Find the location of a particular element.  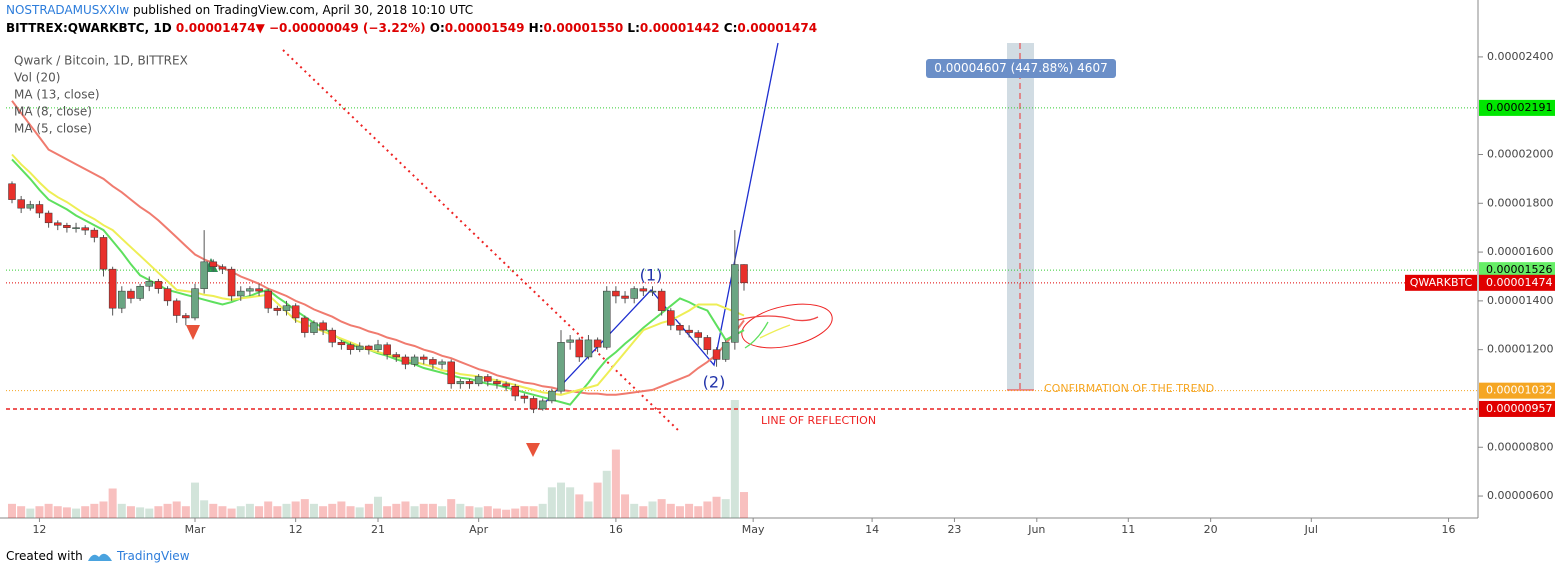

x-tick-label: Mar is located at coordinates (195, 529).